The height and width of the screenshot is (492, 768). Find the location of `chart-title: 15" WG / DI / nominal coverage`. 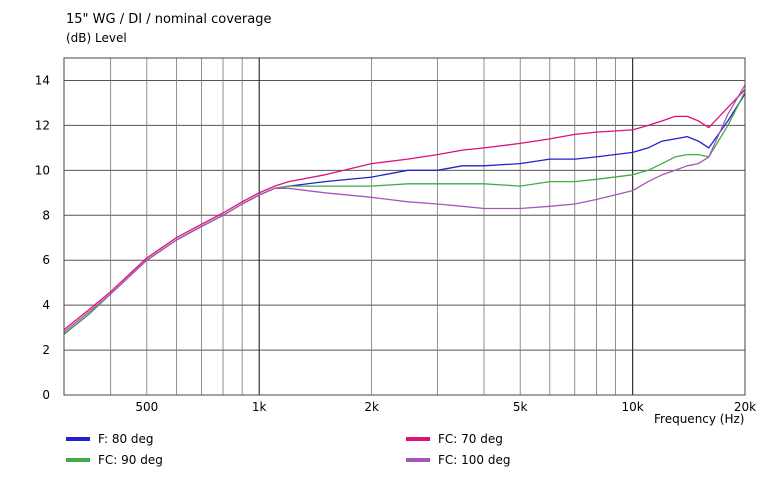

chart-title: 15" WG / DI / nominal coverage is located at coordinates (169, 19).